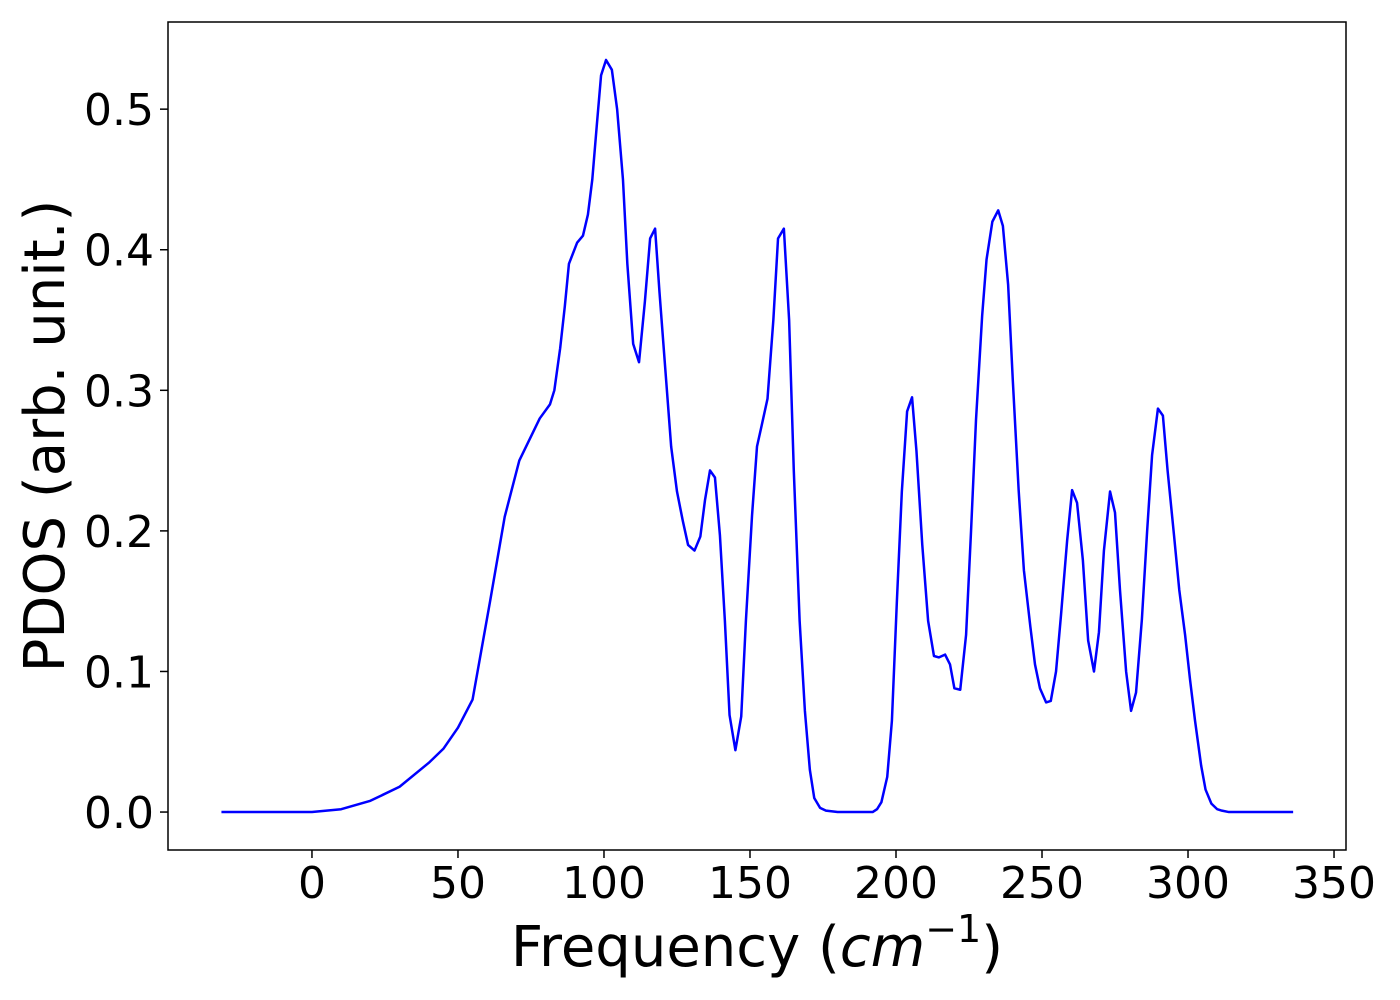 The height and width of the screenshot is (1000, 1400). I want to click on y-tick-label: 0.2, so click(119, 532).